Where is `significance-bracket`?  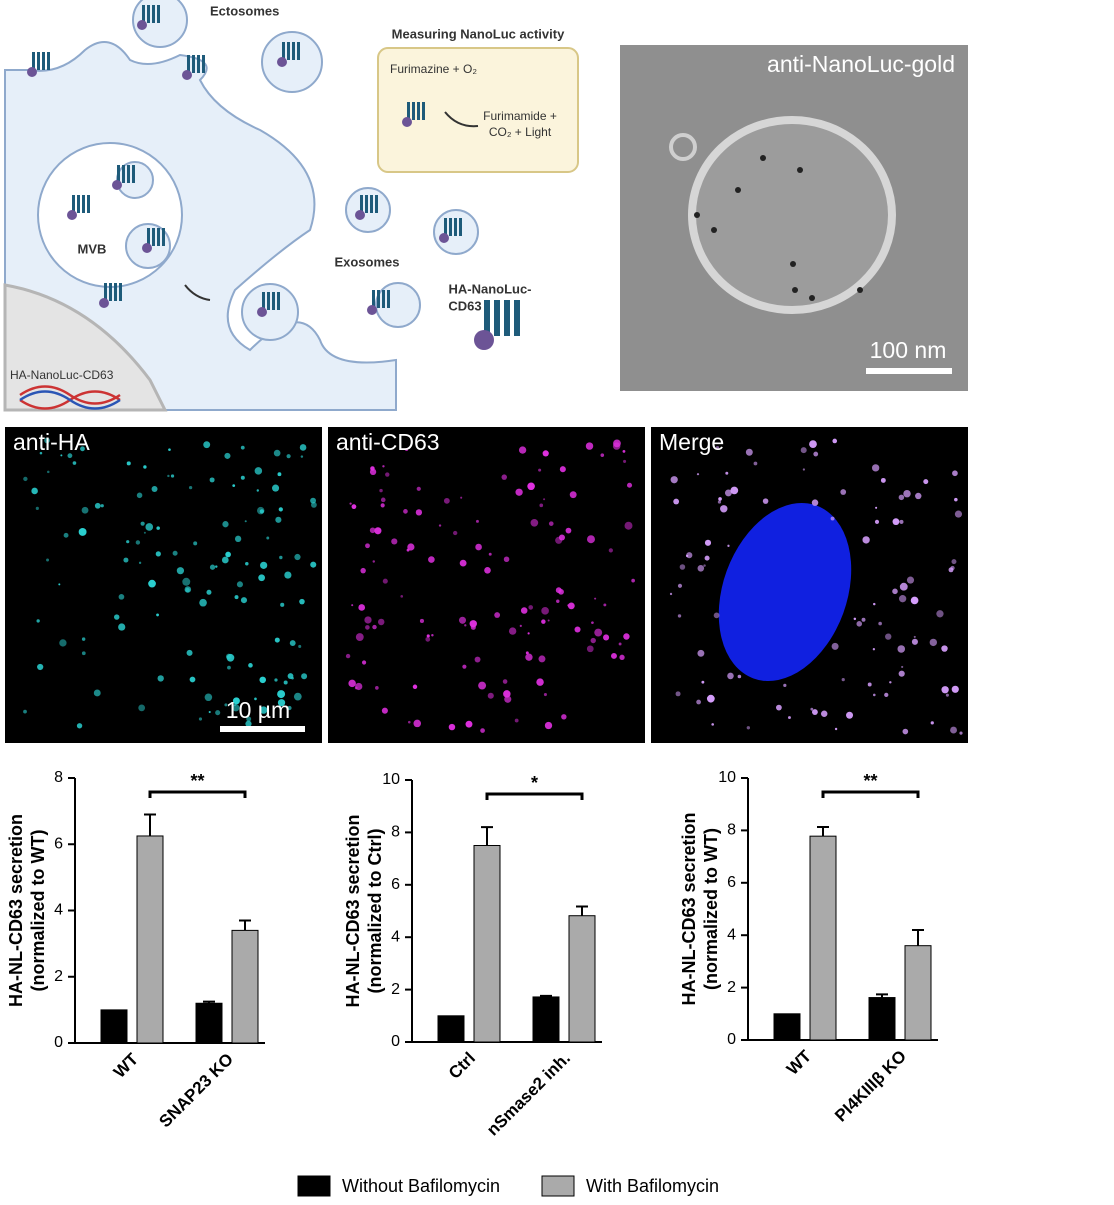 significance-bracket is located at coordinates (197, 794).